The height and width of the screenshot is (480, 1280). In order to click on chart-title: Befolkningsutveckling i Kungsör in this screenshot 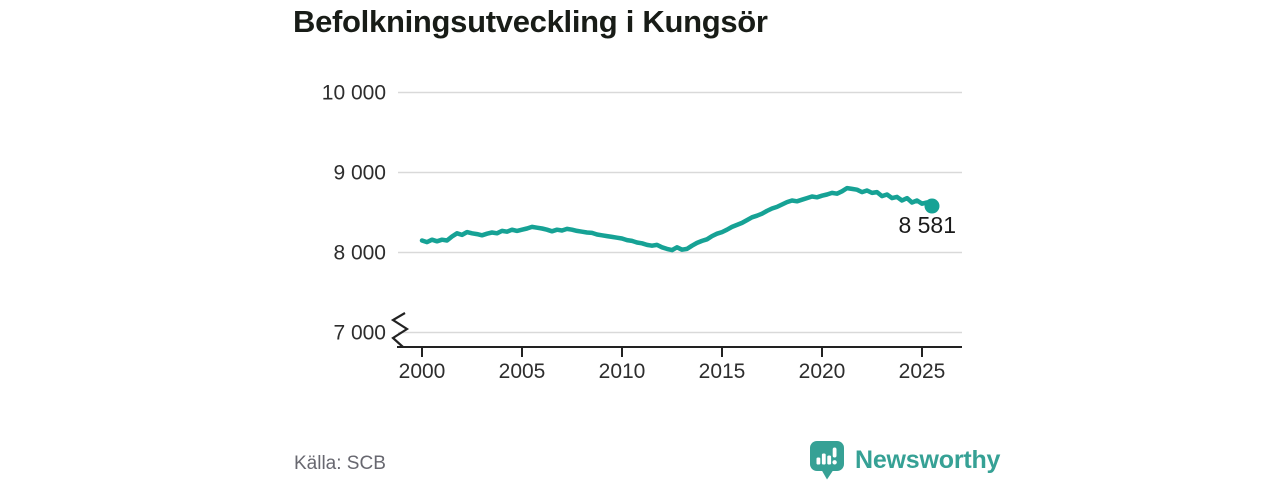, I will do `click(530, 21)`.